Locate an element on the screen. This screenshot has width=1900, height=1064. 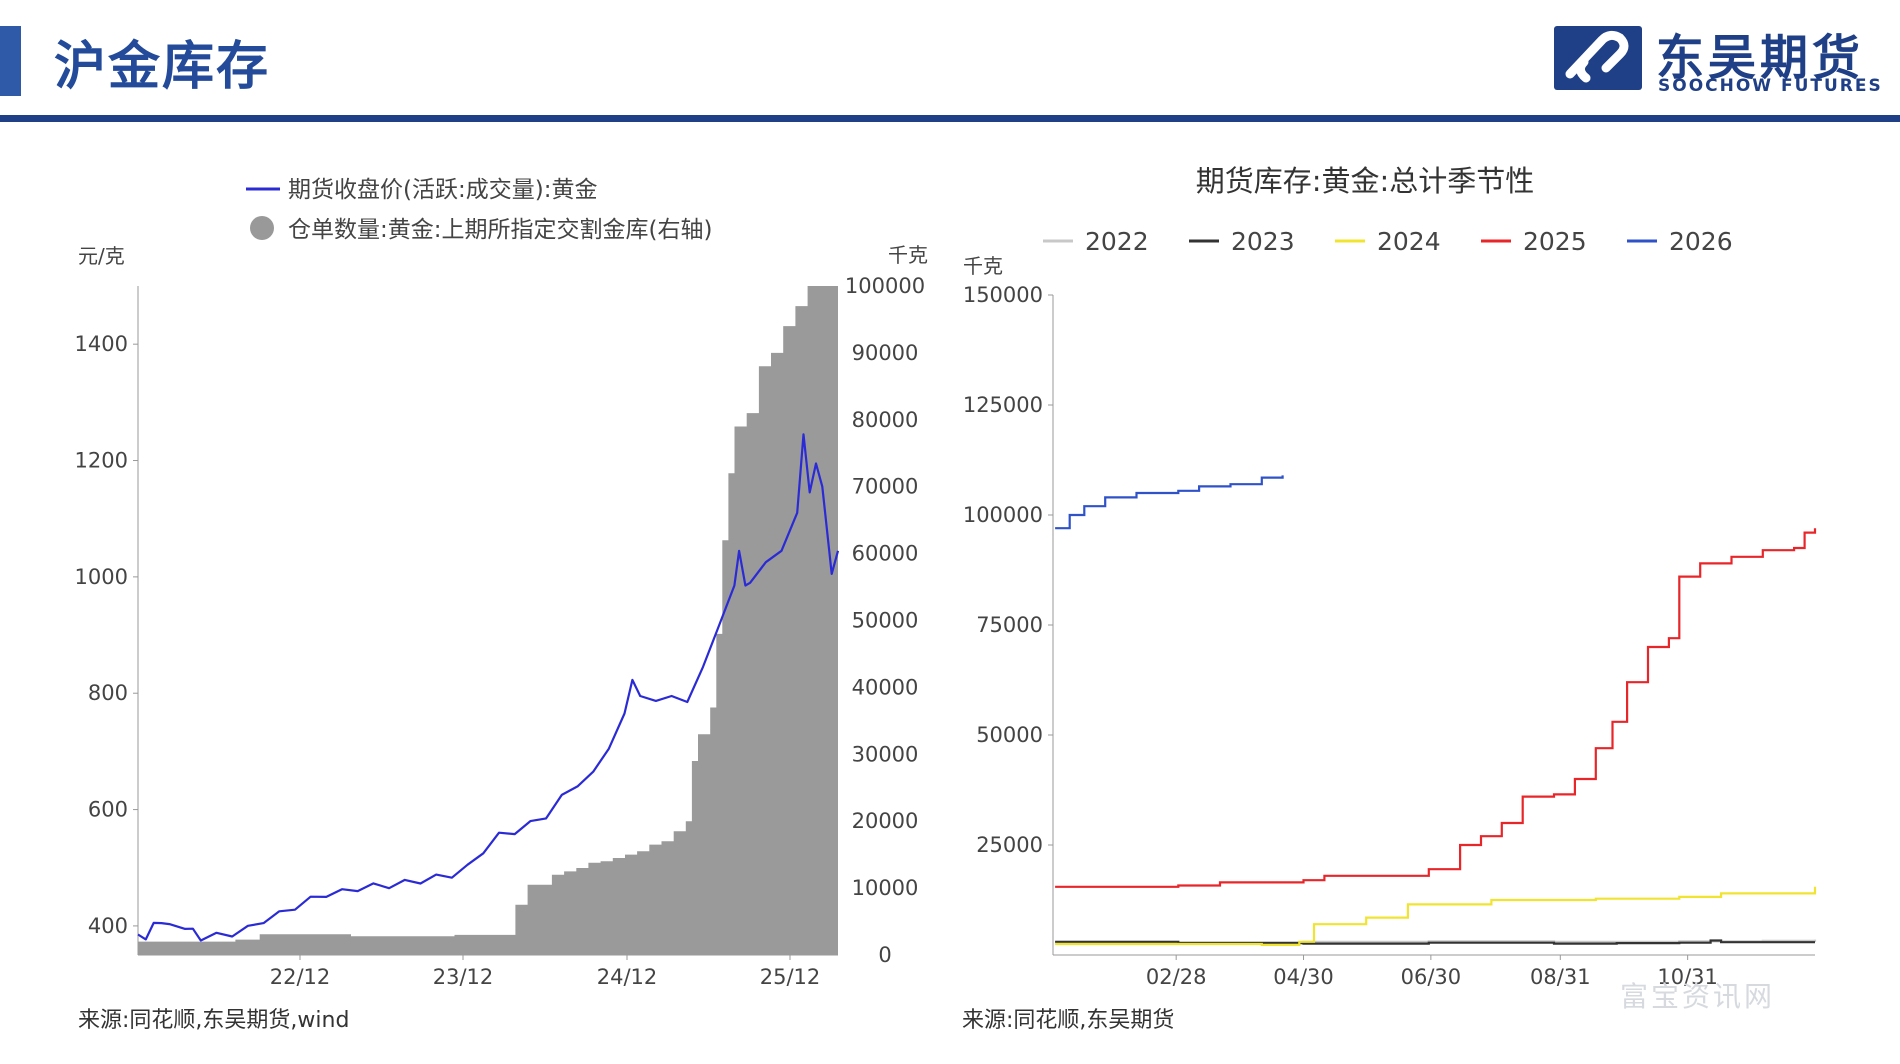
right-x-tick-label: 02/28 is located at coordinates (1176, 977).